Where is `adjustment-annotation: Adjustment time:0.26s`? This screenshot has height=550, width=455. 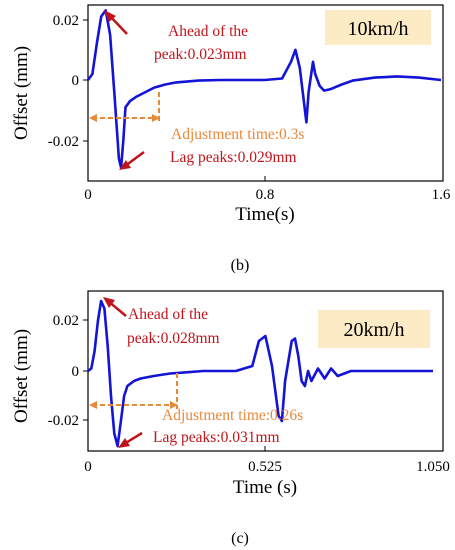
adjustment-annotation: Adjustment time:0.26s is located at coordinates (232, 415).